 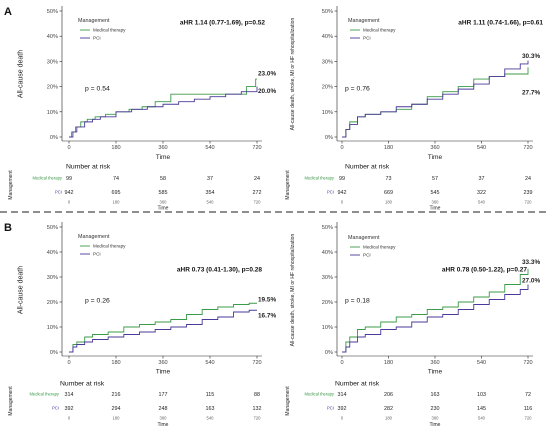 What do you see at coordinates (342, 409) in the screenshot?
I see `risk-count: 392` at bounding box center [342, 409].